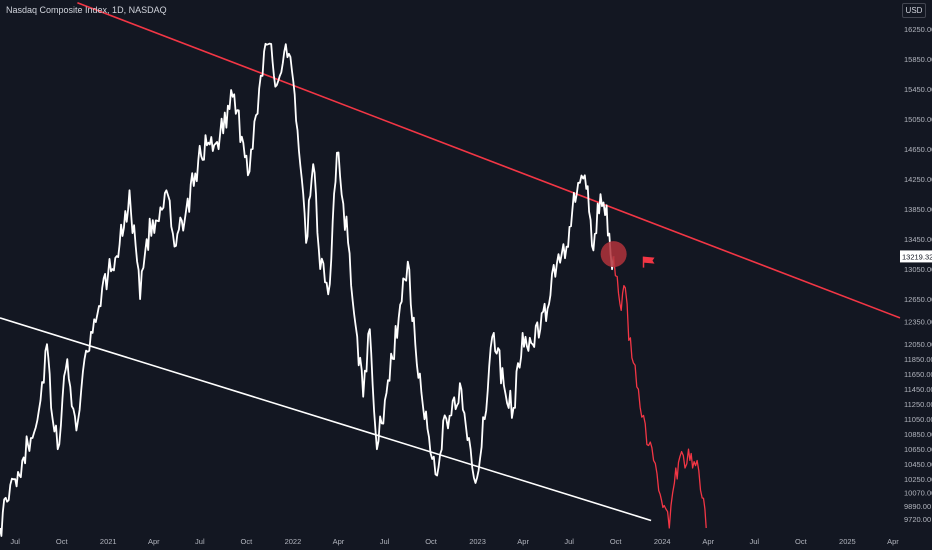  I want to click on x-tick-label: 2021, so click(108, 541).